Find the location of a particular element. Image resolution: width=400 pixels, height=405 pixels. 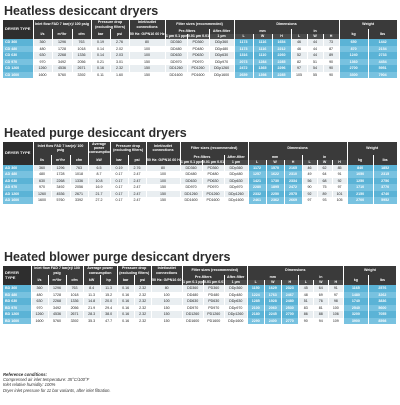

table-cell: 1600 is located at coordinates (40, 320).